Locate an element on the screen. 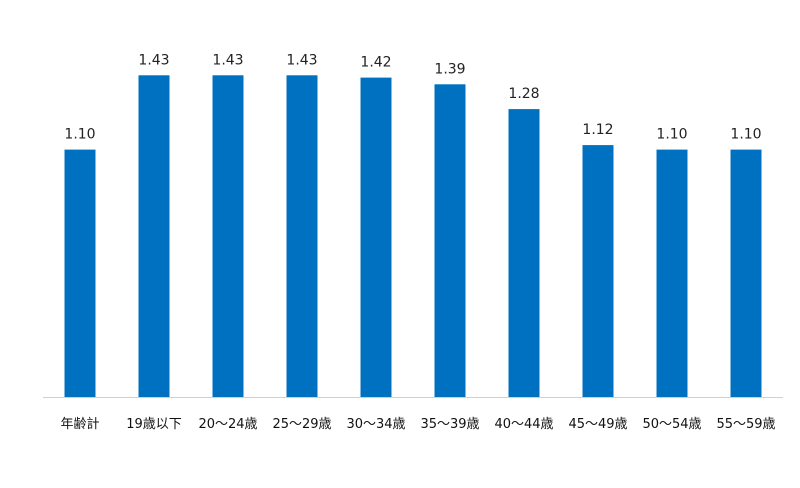 This screenshot has height=488, width=800. category-label: 20～24歳 is located at coordinates (227, 424).